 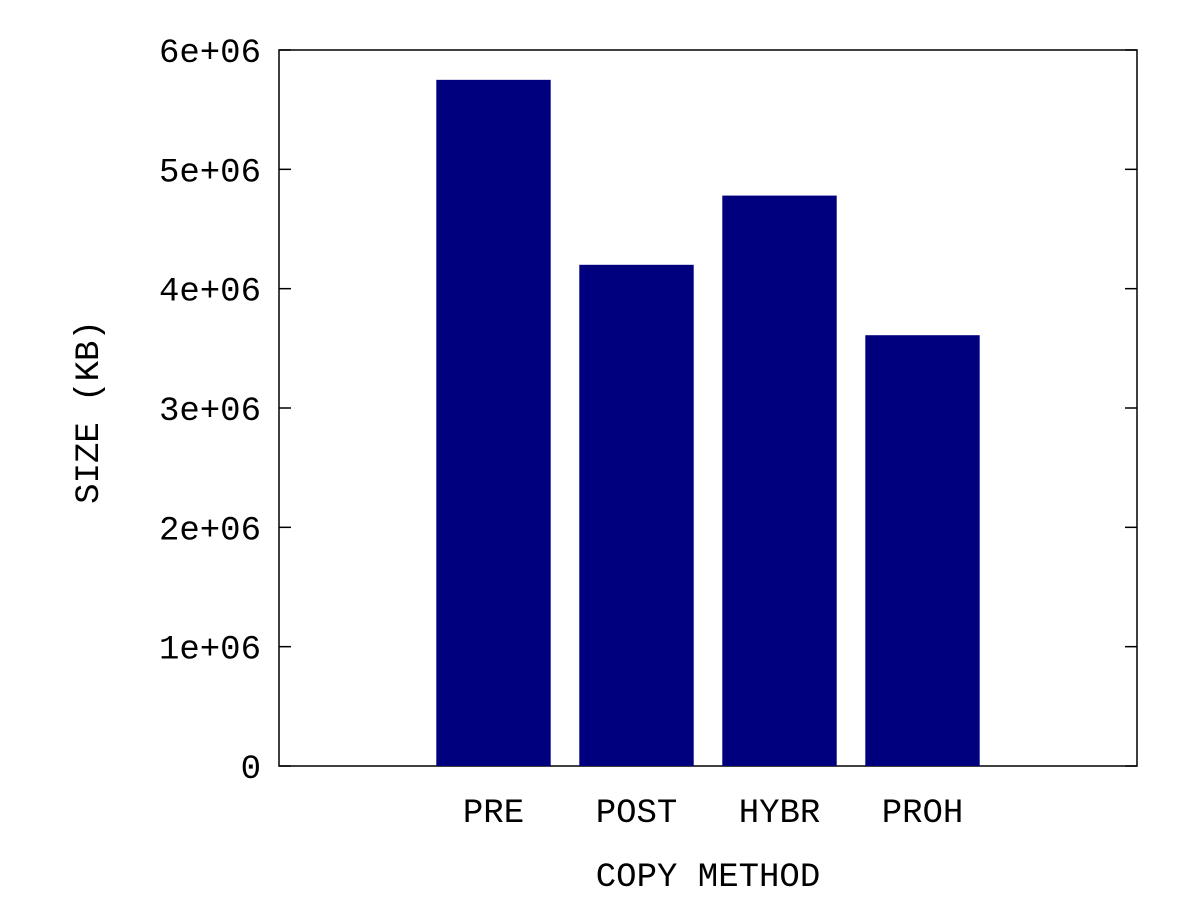 I want to click on y-tick-label: 4e+06, so click(x=210, y=293).